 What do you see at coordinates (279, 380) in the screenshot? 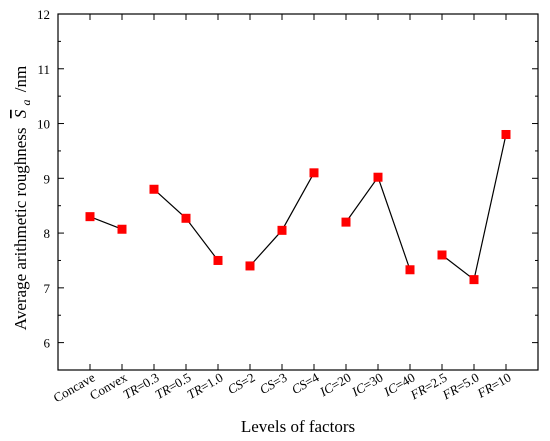
I see `x-tick-label-level: =3` at bounding box center [279, 380].